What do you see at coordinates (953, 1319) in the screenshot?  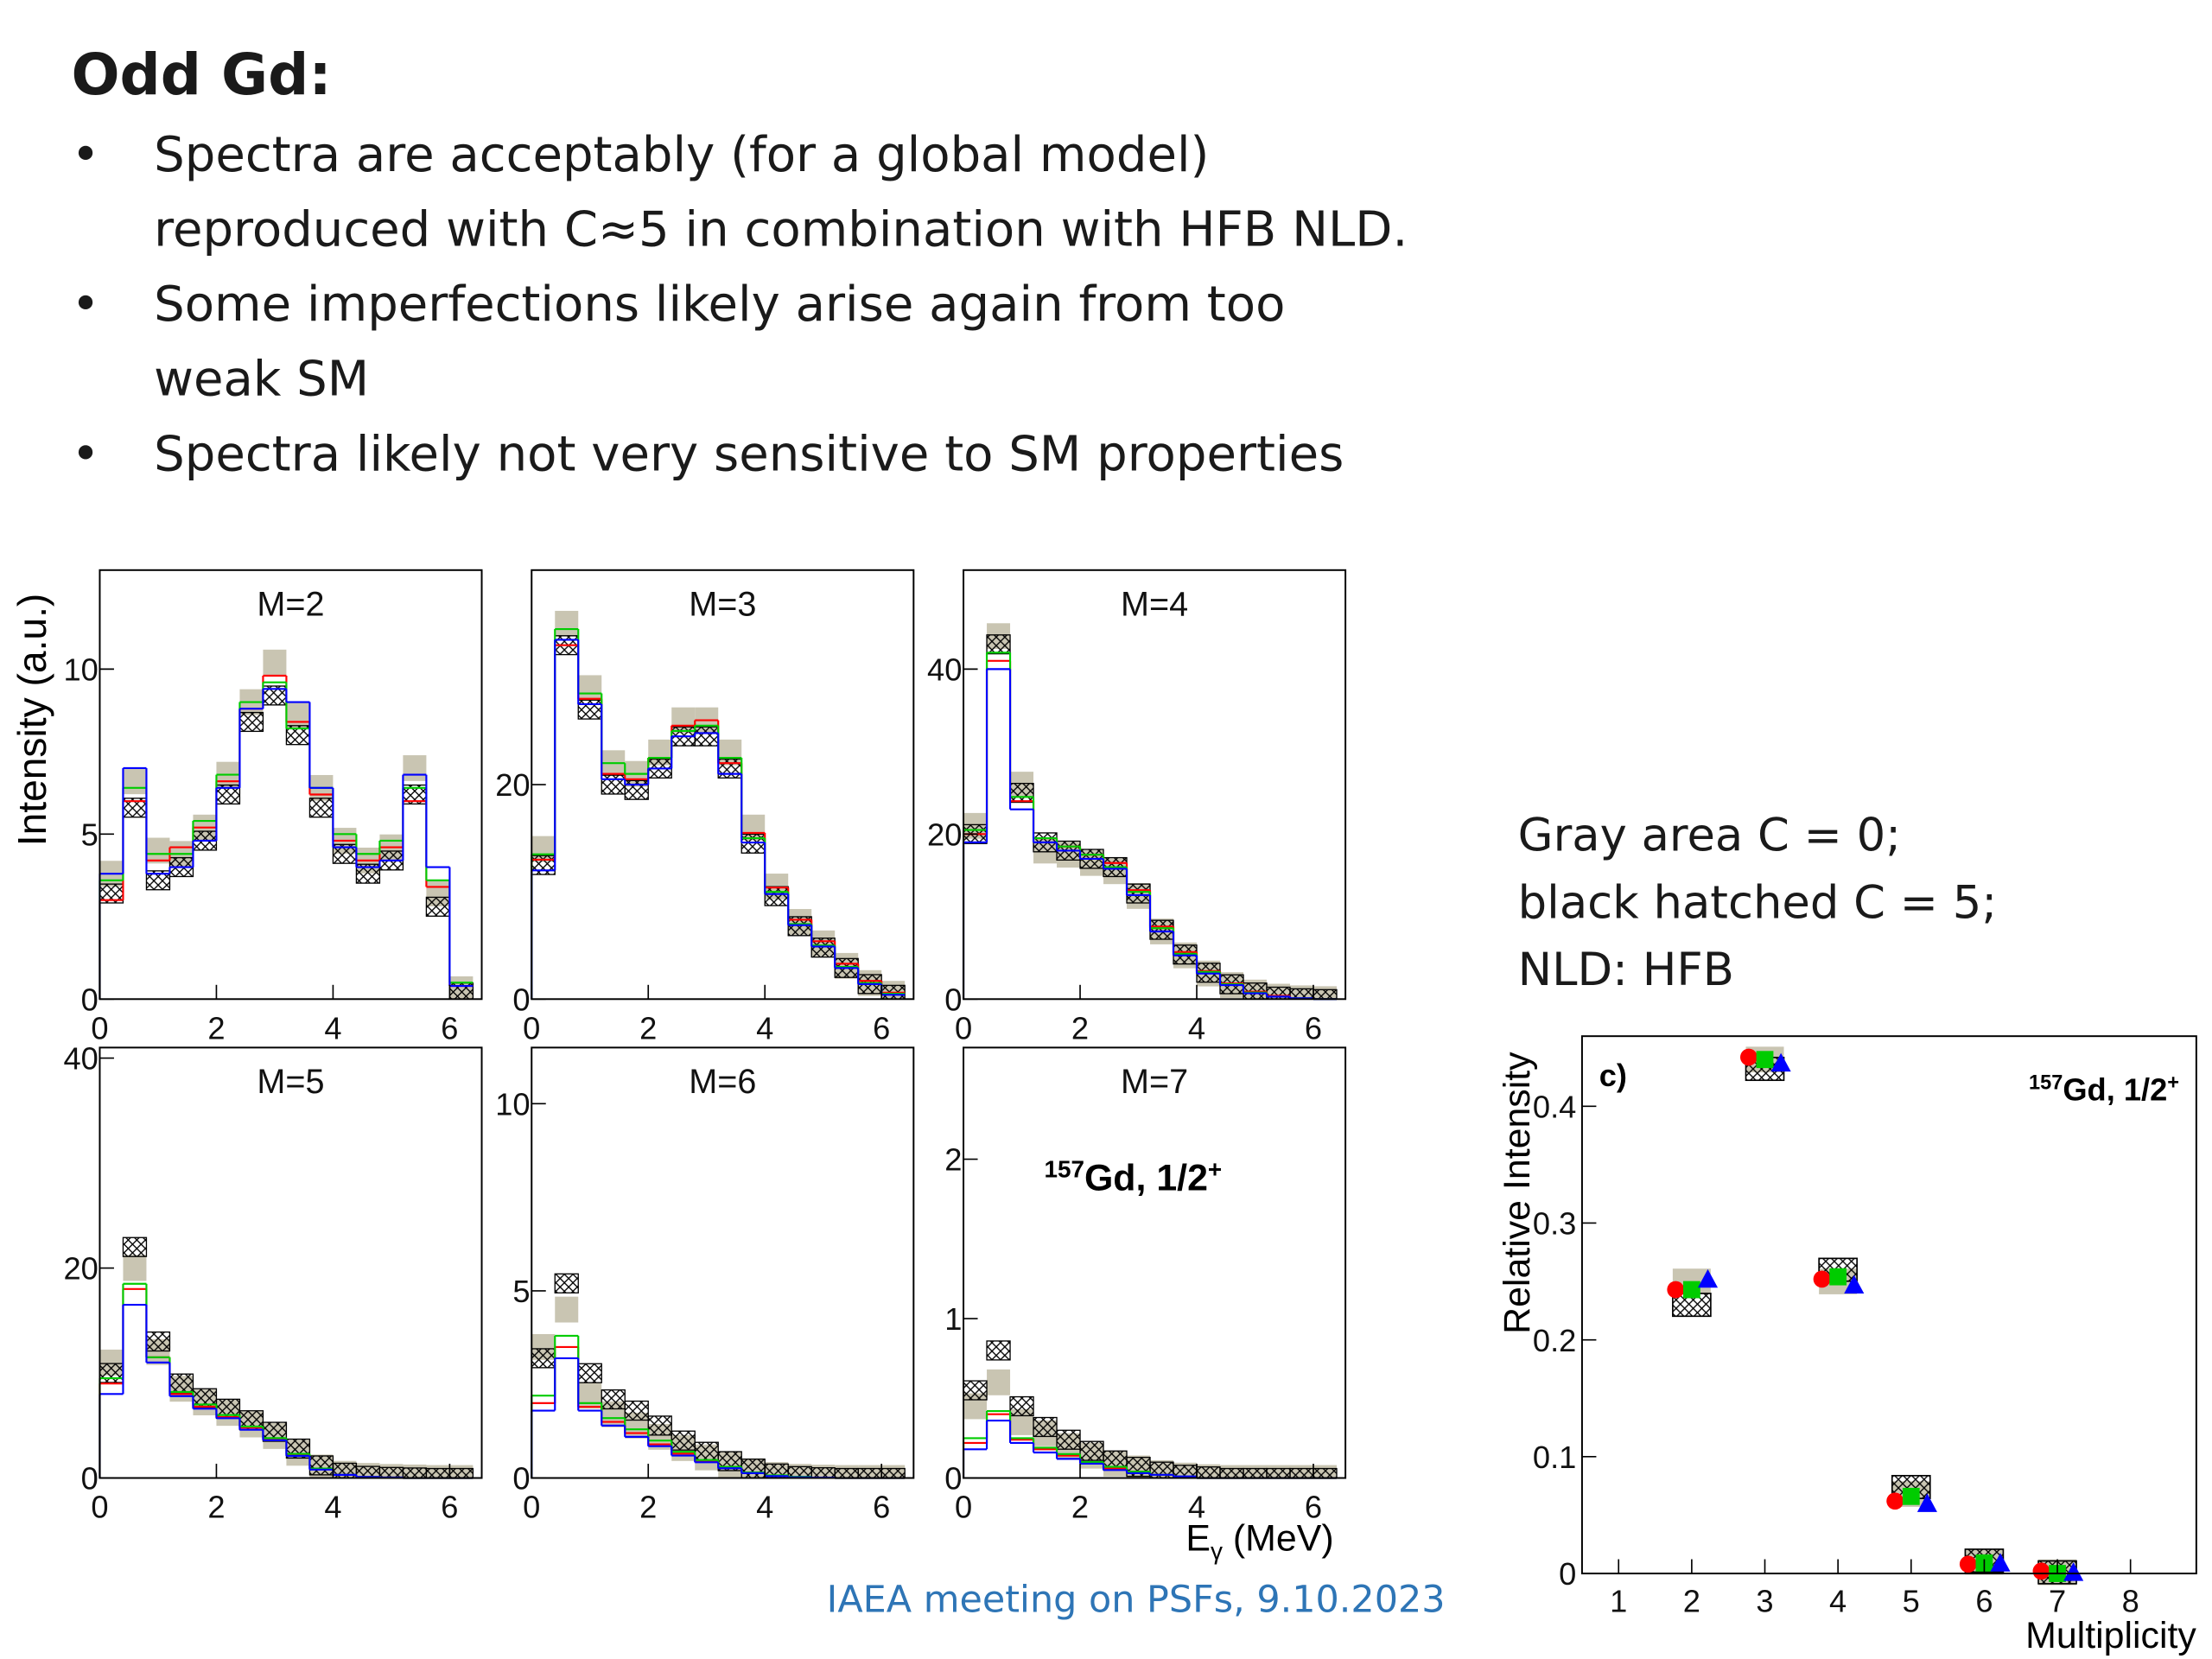 I see `y-tick-label: 1` at bounding box center [953, 1319].